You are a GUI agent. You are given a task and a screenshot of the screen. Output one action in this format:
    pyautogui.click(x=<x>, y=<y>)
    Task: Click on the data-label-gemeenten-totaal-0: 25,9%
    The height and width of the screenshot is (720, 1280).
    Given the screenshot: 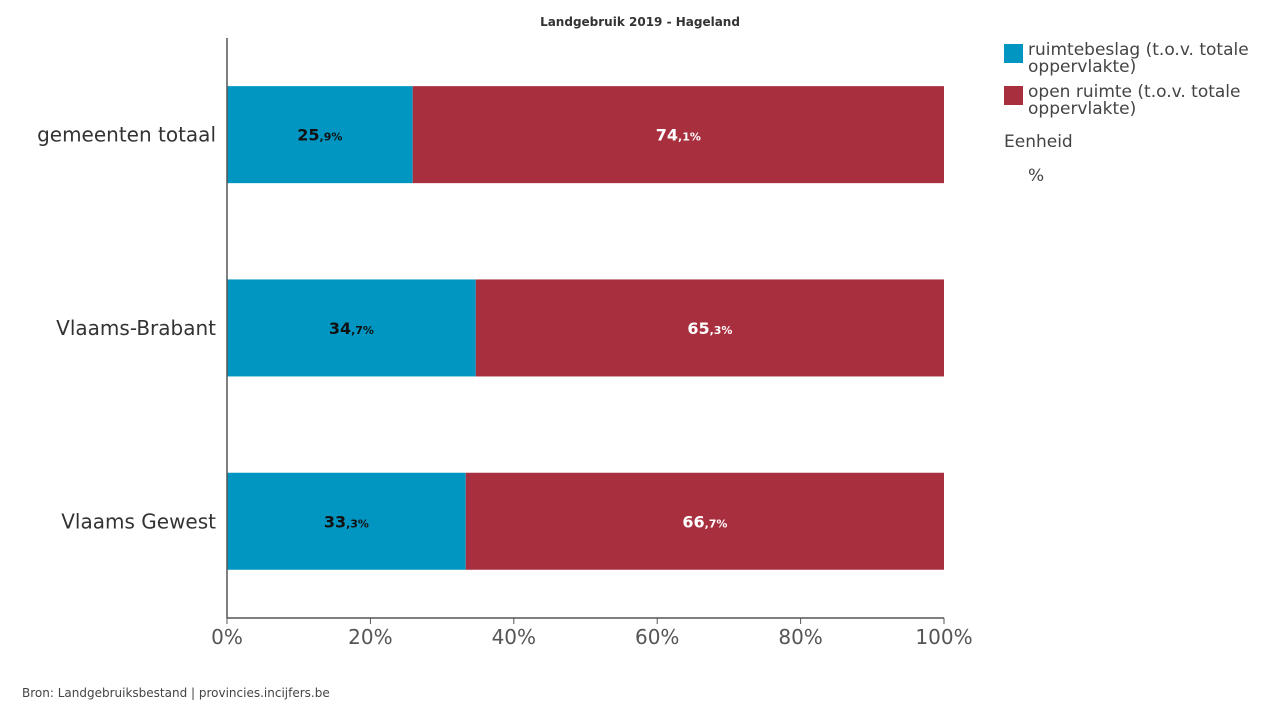 What is the action you would take?
    pyautogui.click(x=319, y=135)
    